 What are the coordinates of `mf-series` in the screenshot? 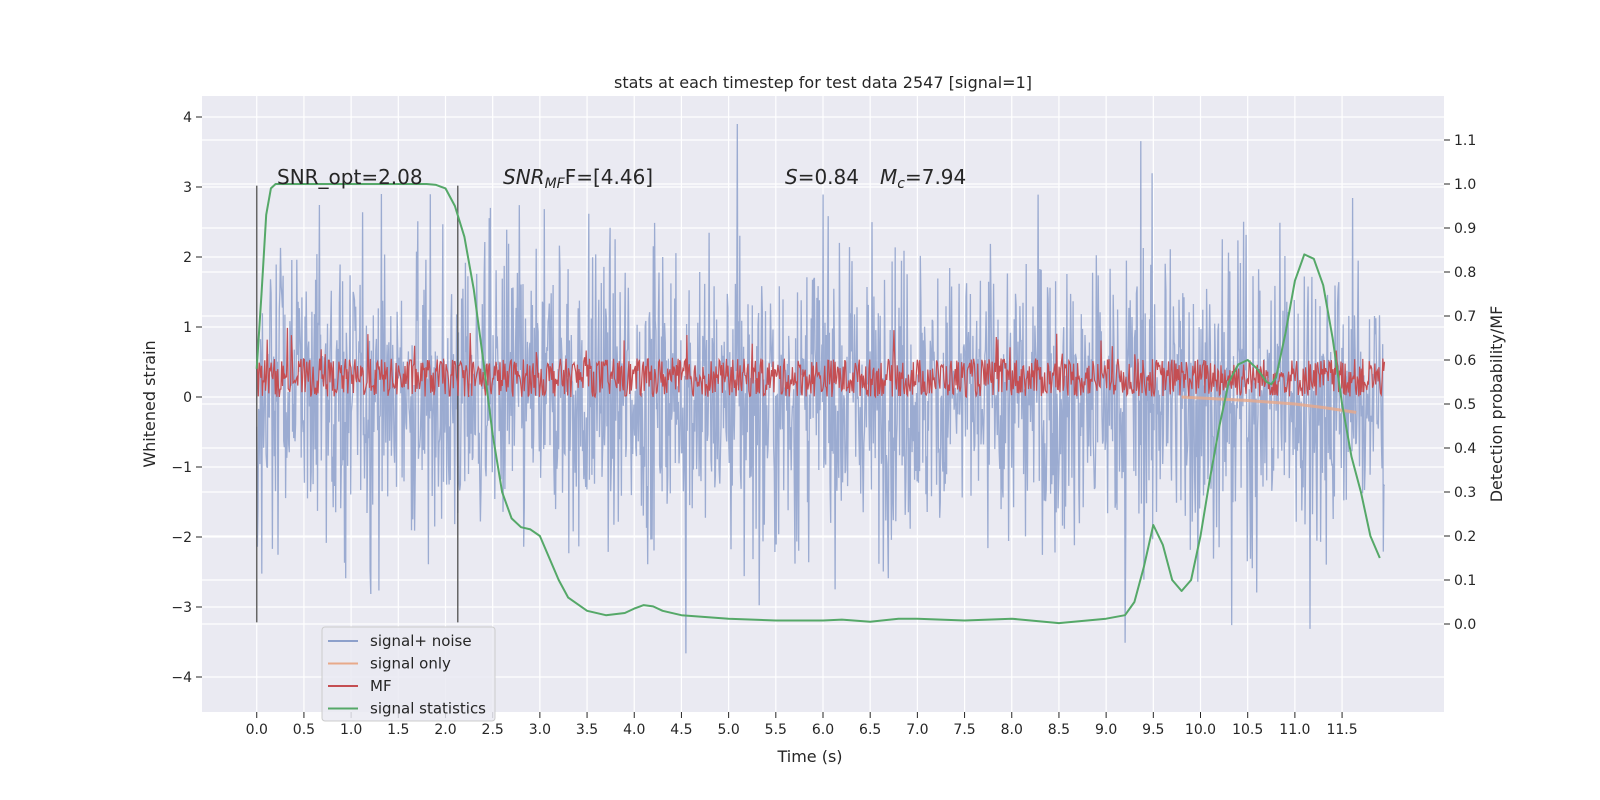 It's located at (821, 363).